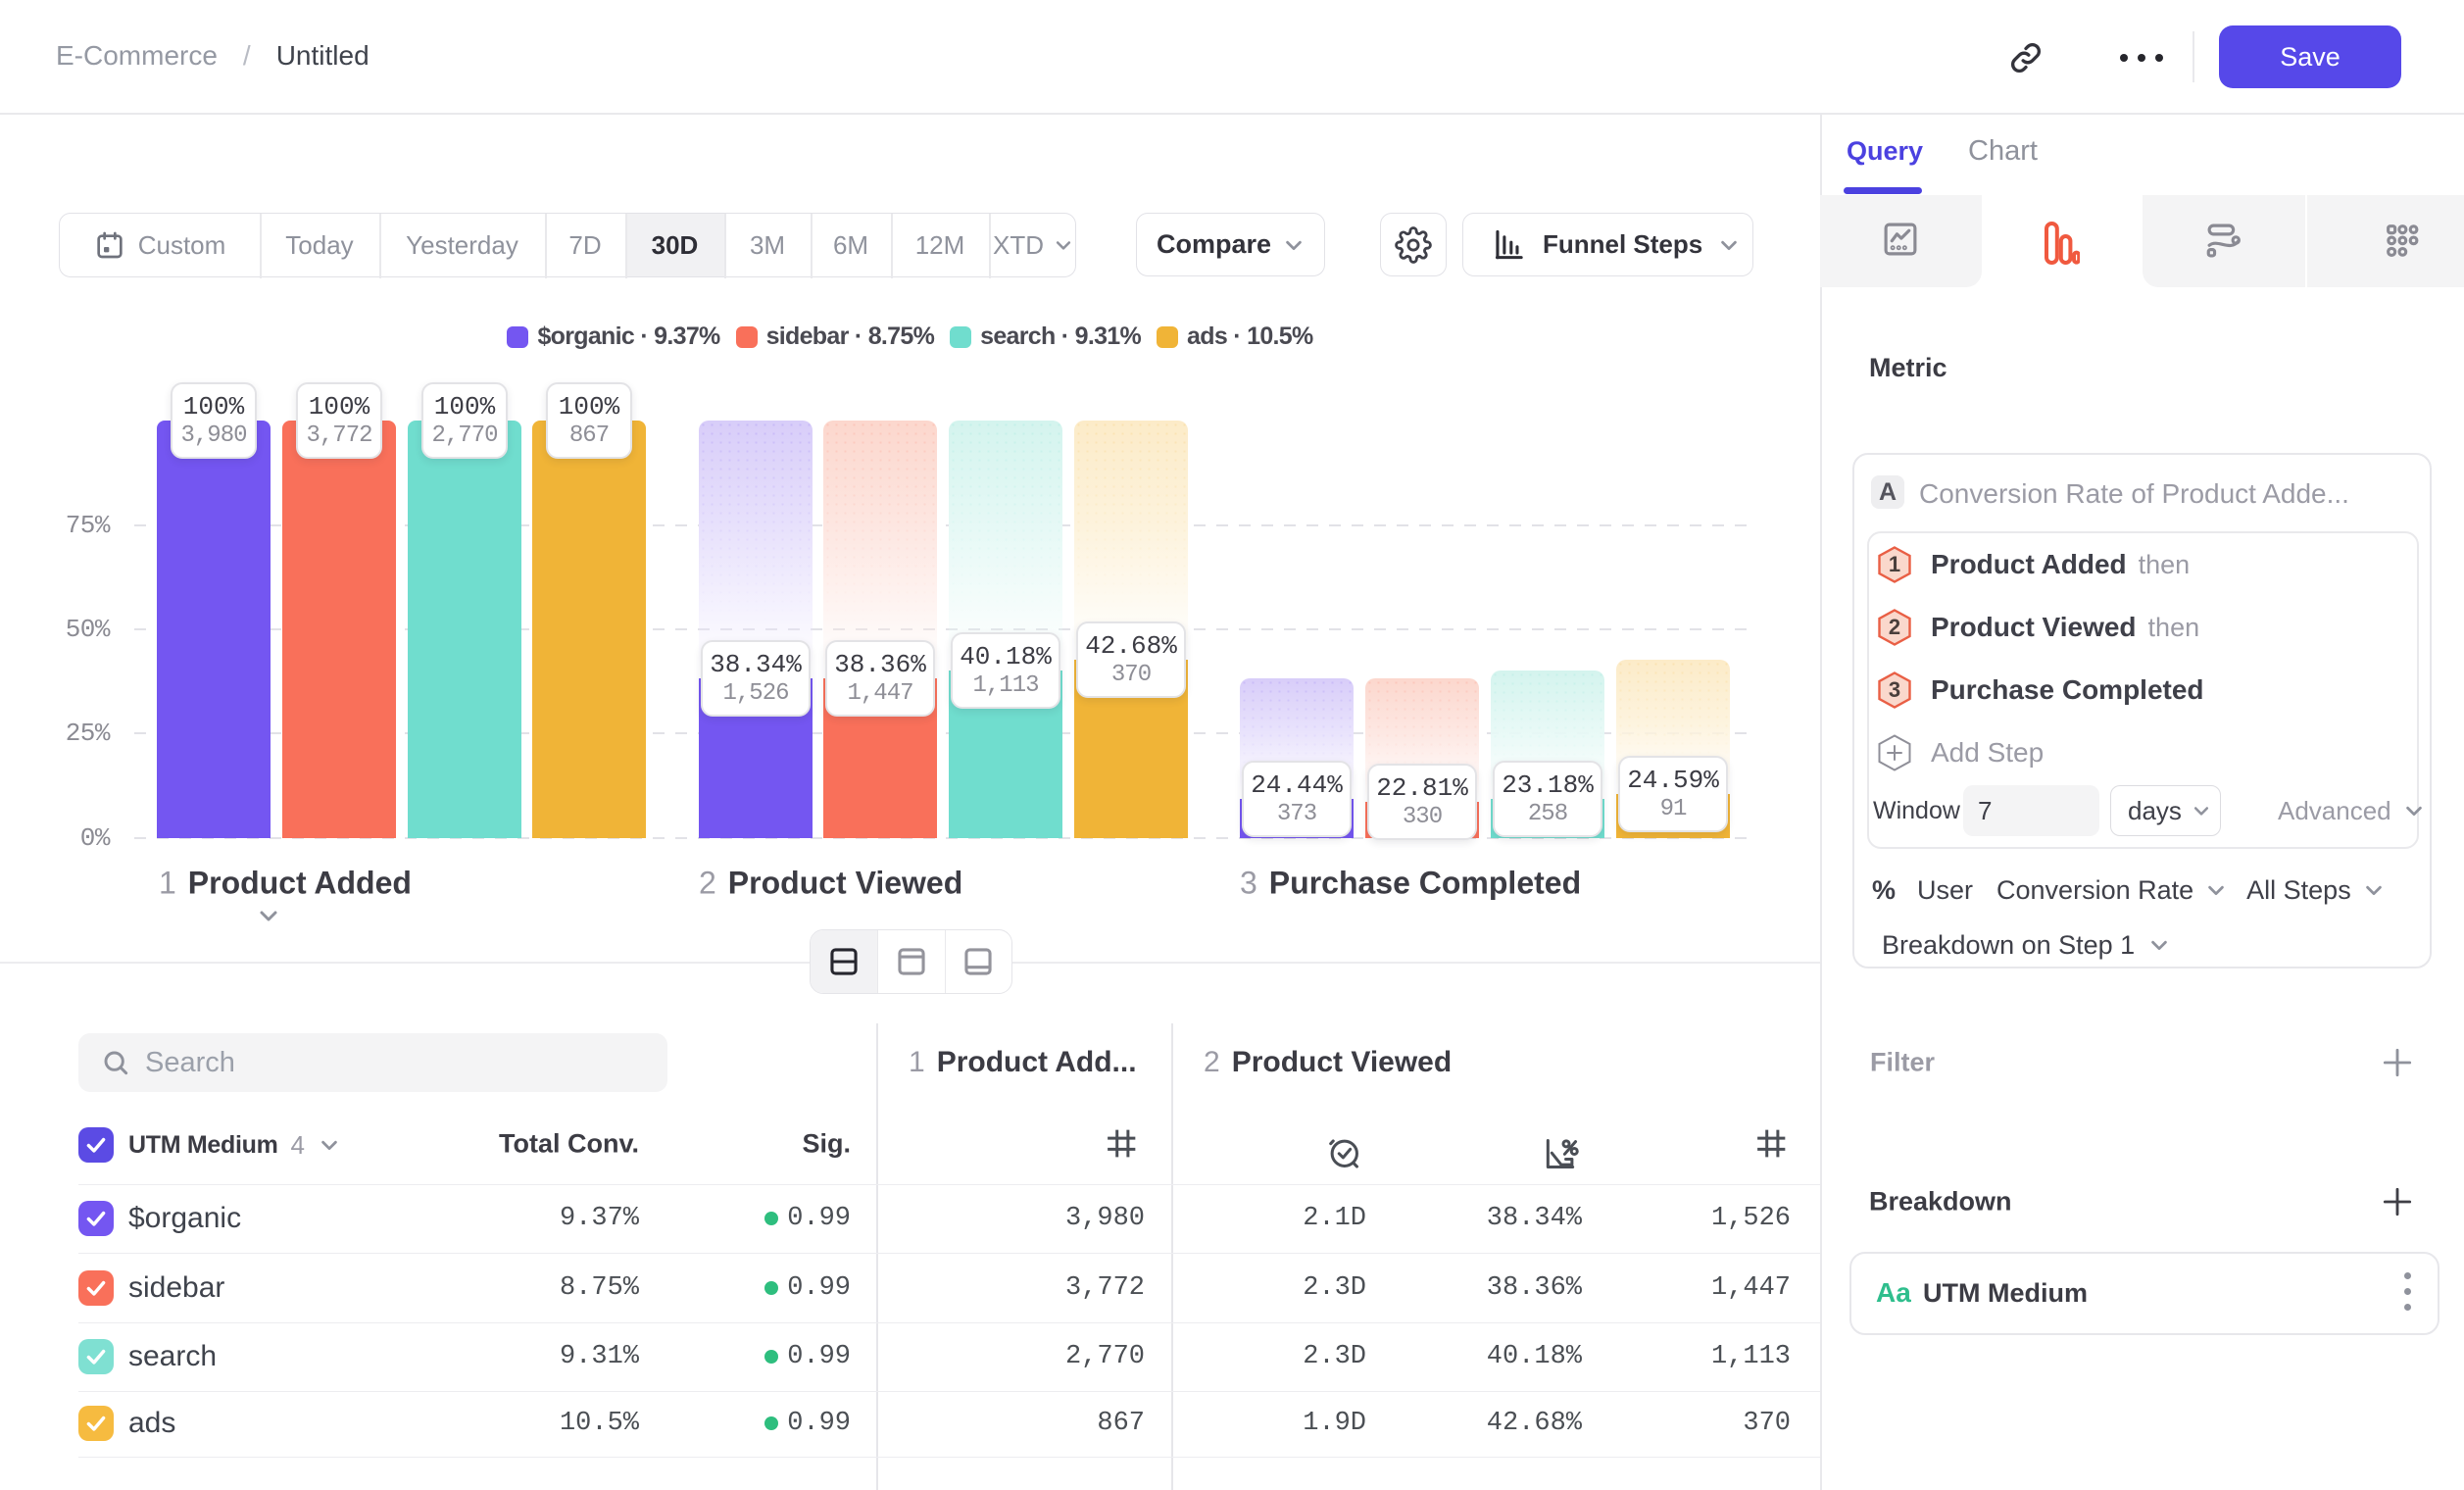 Image resolution: width=2464 pixels, height=1490 pixels. What do you see at coordinates (1895, 689) in the screenshot?
I see `svg-text: 3` at bounding box center [1895, 689].